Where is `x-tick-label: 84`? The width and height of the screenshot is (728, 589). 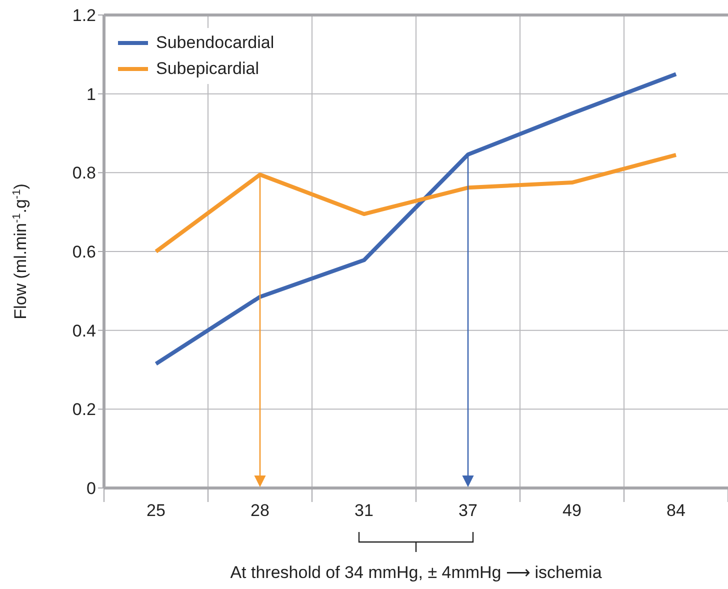
x-tick-label: 84 is located at coordinates (676, 510).